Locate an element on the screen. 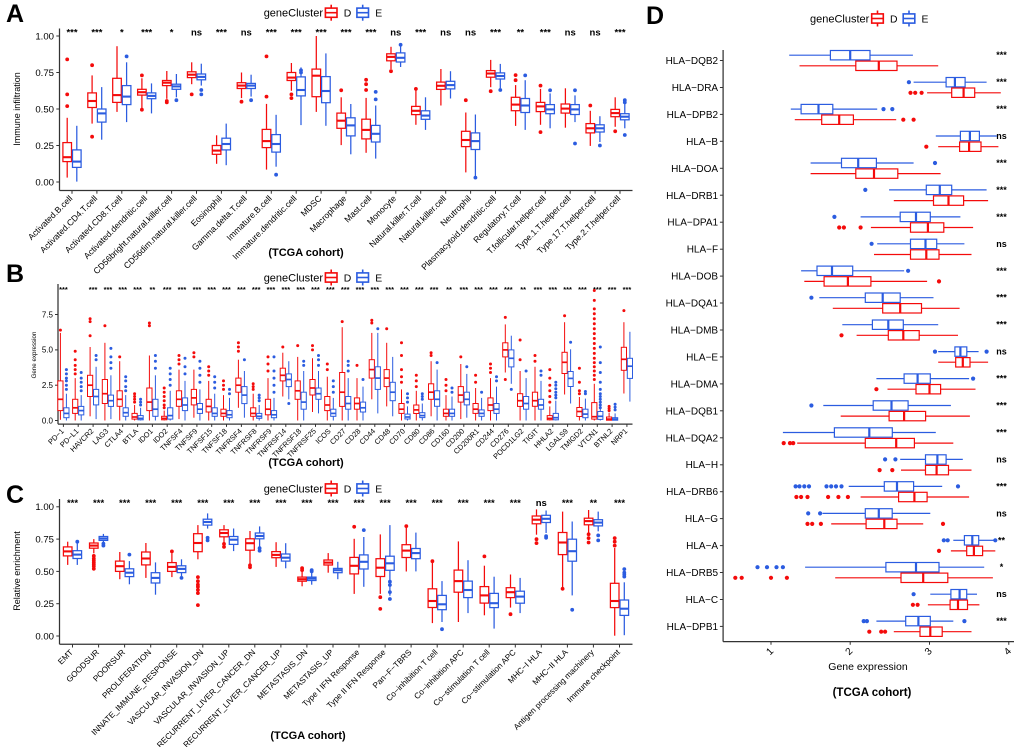 This screenshot has height=752, width=1020. svg-text: HLA−DRB5 is located at coordinates (692, 573).